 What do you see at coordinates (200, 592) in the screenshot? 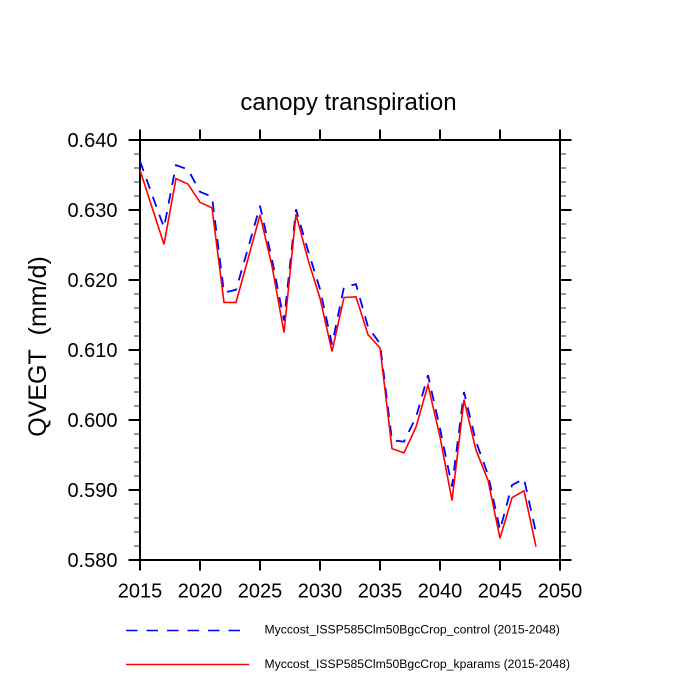
I see `svg-text: 2020` at bounding box center [200, 592].